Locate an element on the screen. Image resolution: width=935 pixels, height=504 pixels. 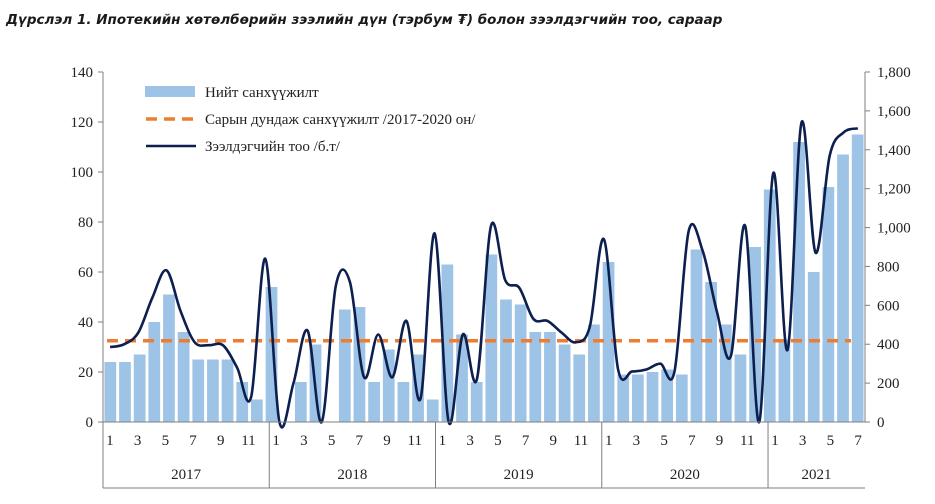
left-tick-label: 20 is located at coordinates (85, 373).